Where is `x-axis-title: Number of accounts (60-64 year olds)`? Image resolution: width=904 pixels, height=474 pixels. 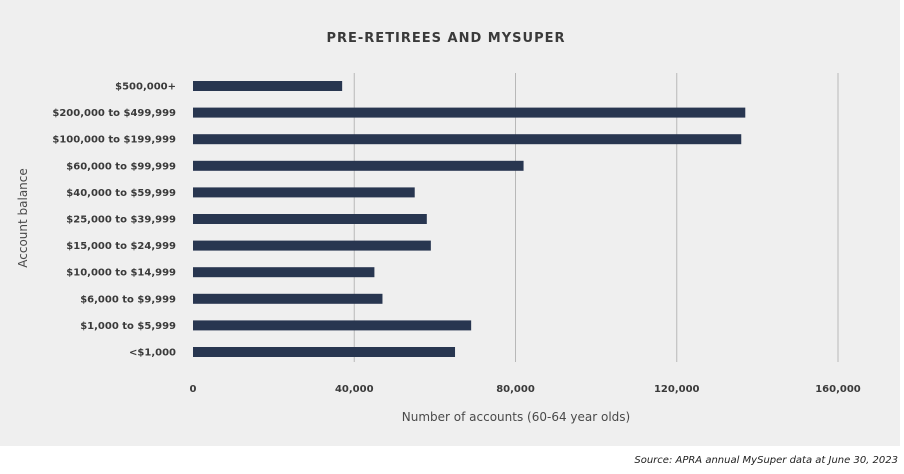
x-axis-title: Number of accounts (60-64 year olds) is located at coordinates (516, 417).